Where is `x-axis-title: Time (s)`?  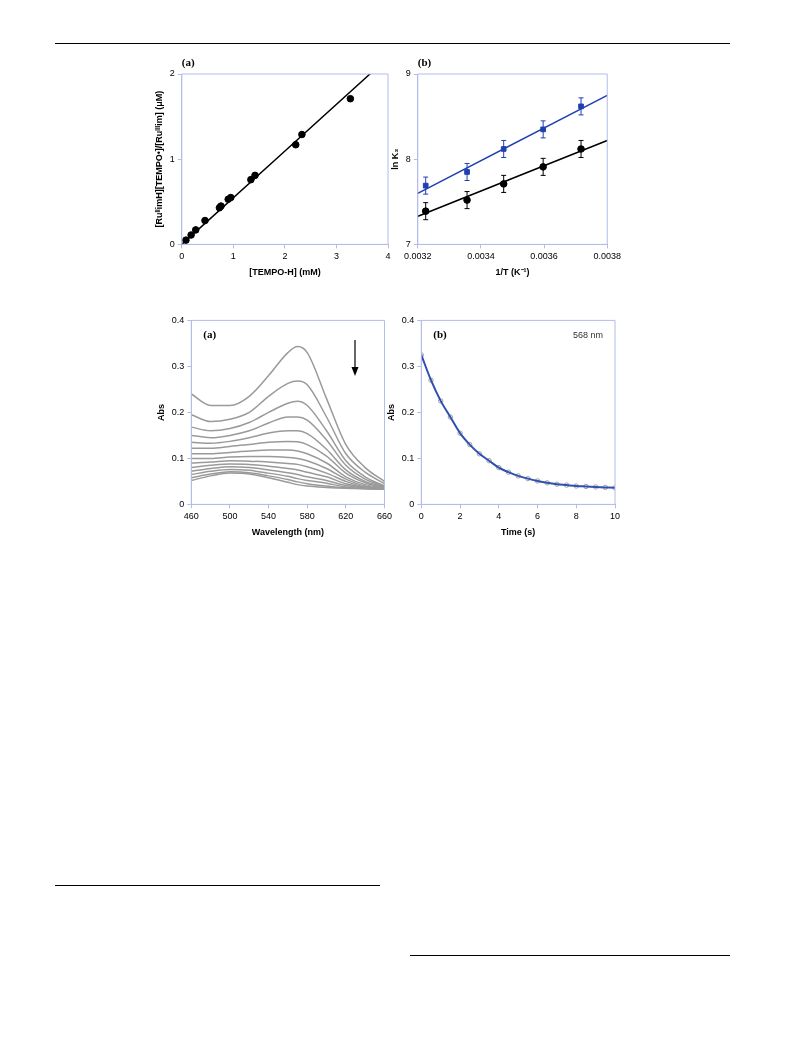 x-axis-title: Time (s) is located at coordinates (518, 532).